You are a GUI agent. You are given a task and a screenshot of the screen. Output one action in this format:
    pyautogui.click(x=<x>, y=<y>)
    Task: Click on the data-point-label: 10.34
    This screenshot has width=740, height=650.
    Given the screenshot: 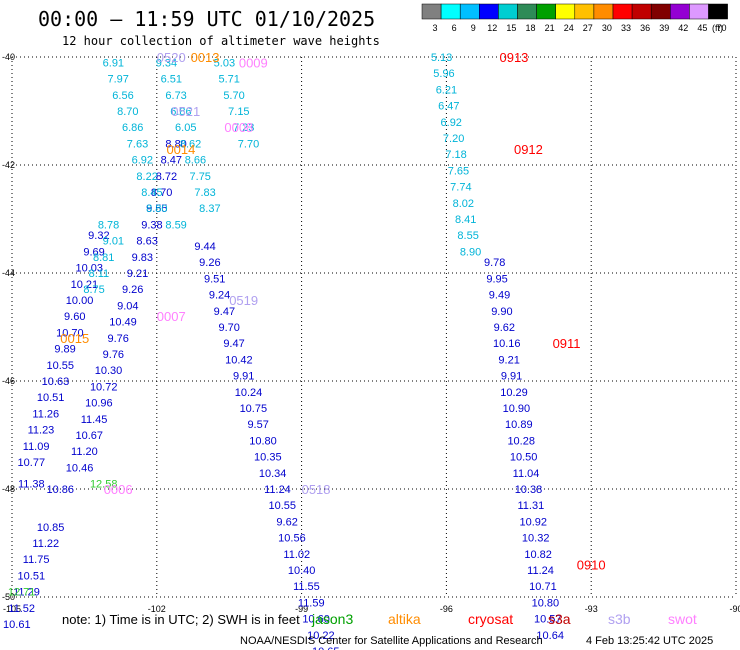 What is the action you would take?
    pyautogui.click(x=273, y=474)
    